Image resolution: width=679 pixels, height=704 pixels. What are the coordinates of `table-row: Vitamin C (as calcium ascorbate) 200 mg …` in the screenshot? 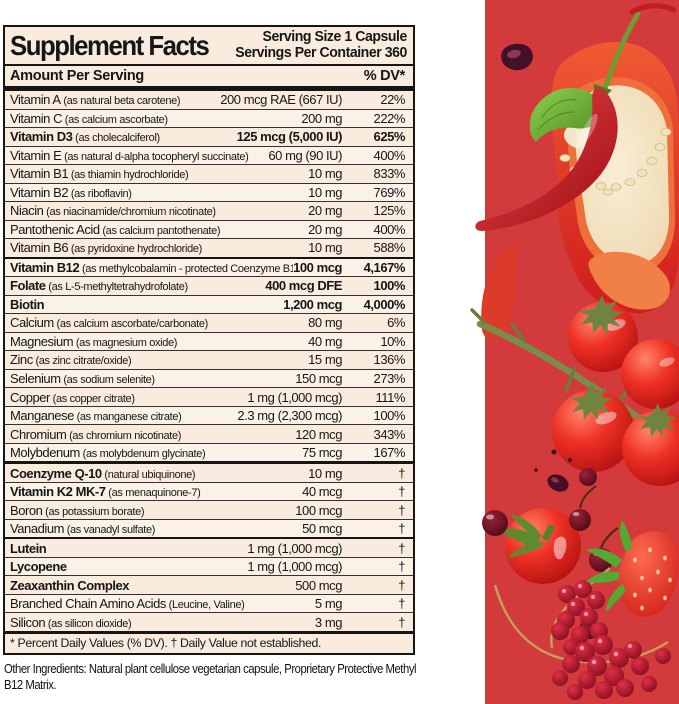 It's located at (209, 118).